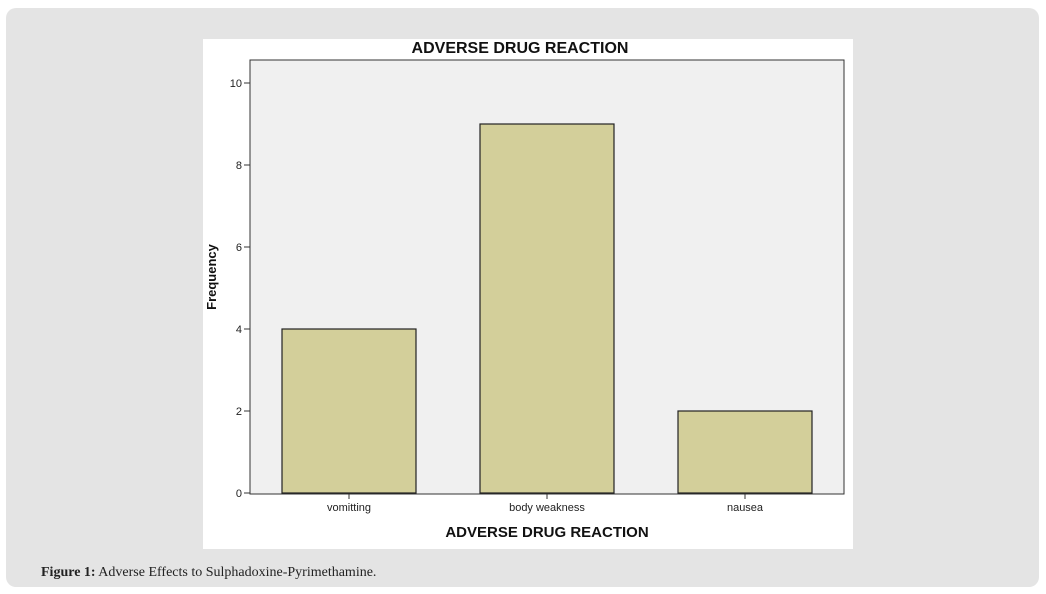 This screenshot has width=1046, height=594. What do you see at coordinates (239, 248) in the screenshot?
I see `y-tick-label: 6` at bounding box center [239, 248].